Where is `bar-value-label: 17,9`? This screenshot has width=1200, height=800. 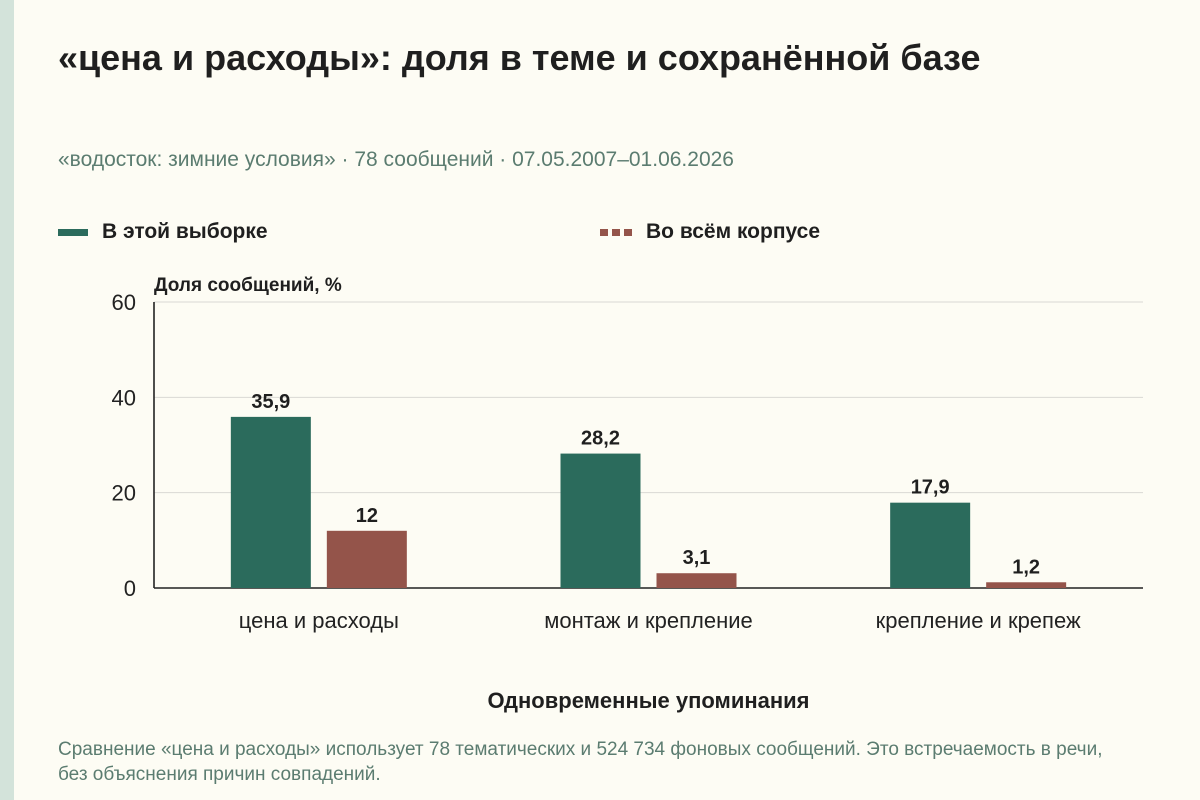 bar-value-label: 17,9 is located at coordinates (930, 488).